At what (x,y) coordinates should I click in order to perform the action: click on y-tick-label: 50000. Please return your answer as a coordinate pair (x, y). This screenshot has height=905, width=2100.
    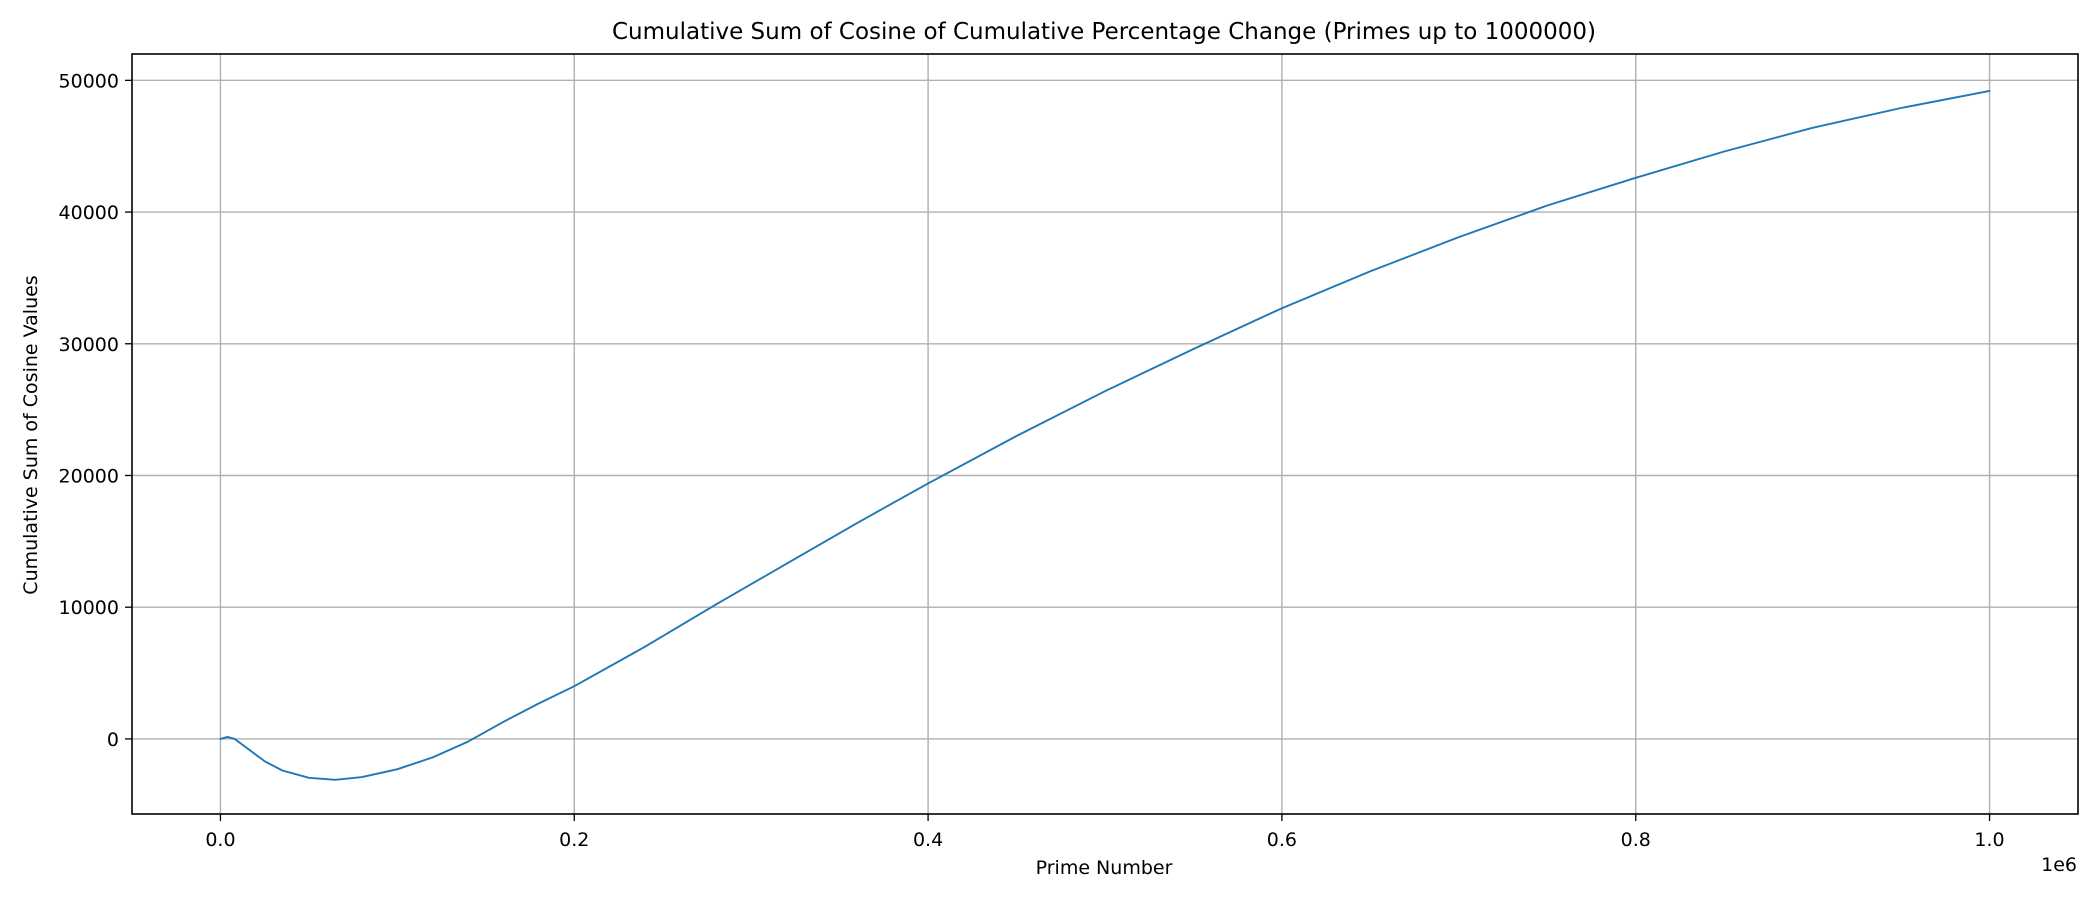
    Looking at the image, I should click on (89, 81).